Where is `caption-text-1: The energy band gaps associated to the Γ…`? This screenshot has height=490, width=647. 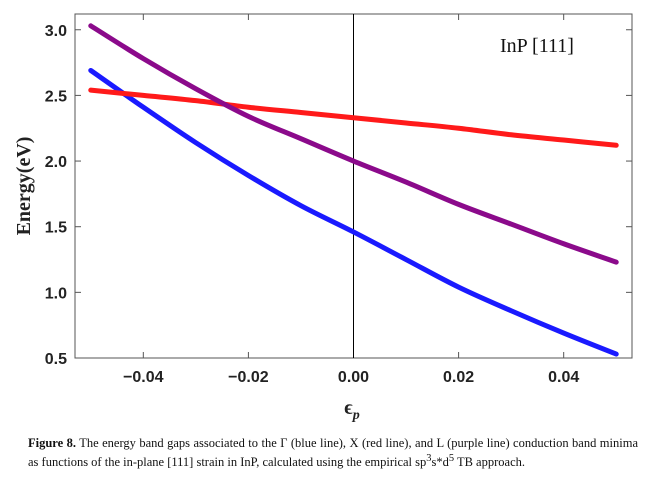
caption-text-1: The energy band gaps associated to the Γ… is located at coordinates (333, 453).